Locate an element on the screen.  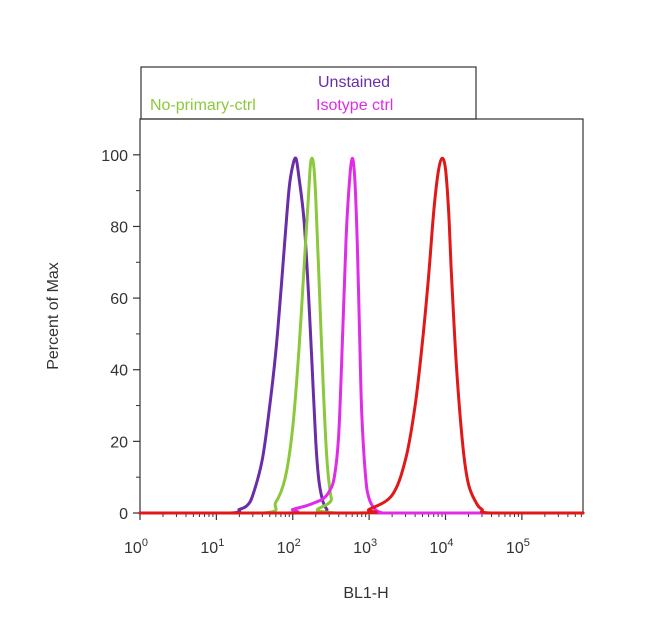
y-axis-label: Percent of Max is located at coordinates (53, 316).